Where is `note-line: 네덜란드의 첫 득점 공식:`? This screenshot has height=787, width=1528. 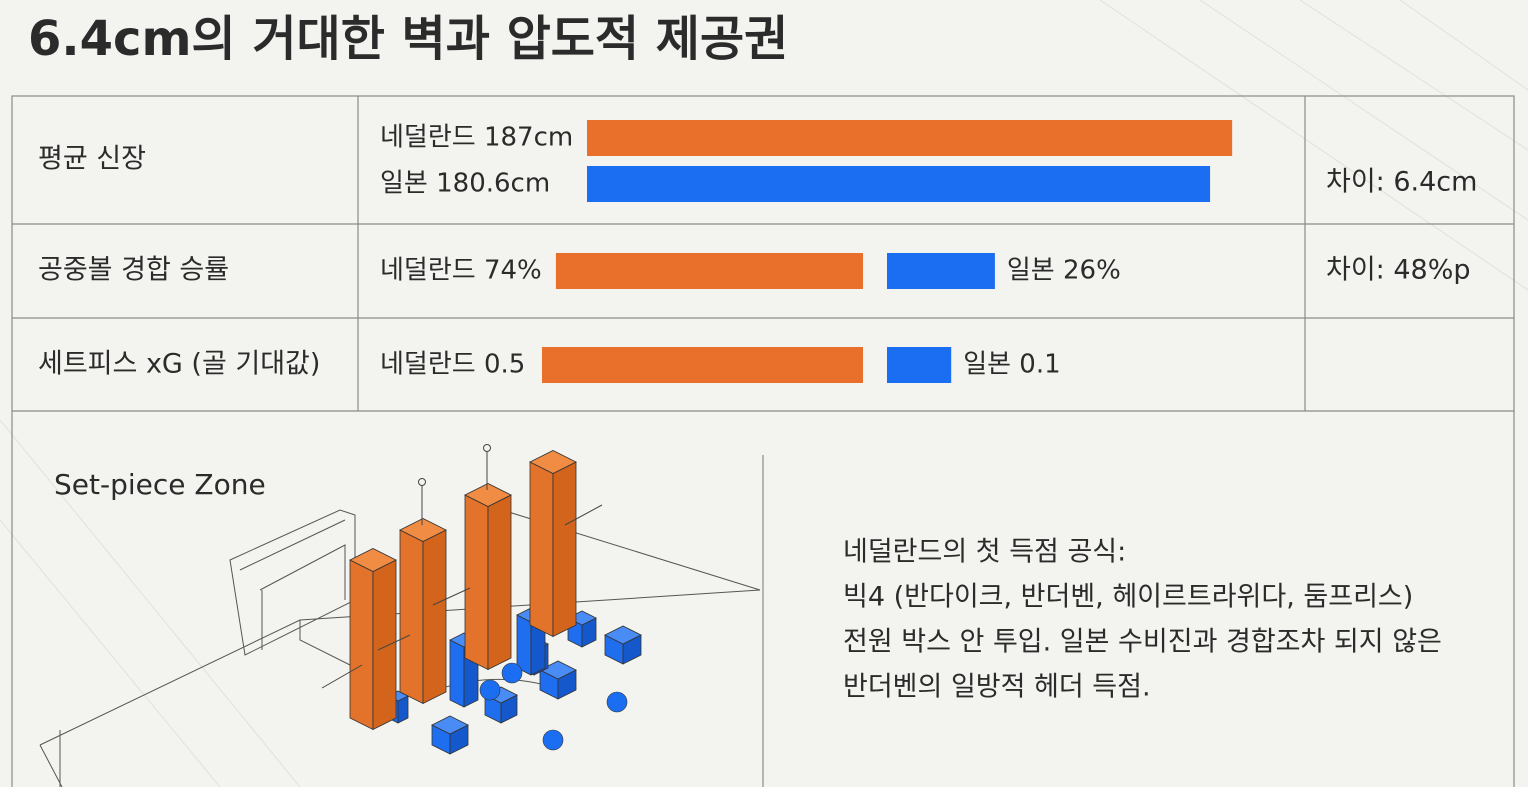
note-line: 네덜란드의 첫 득점 공식: is located at coordinates (984, 552).